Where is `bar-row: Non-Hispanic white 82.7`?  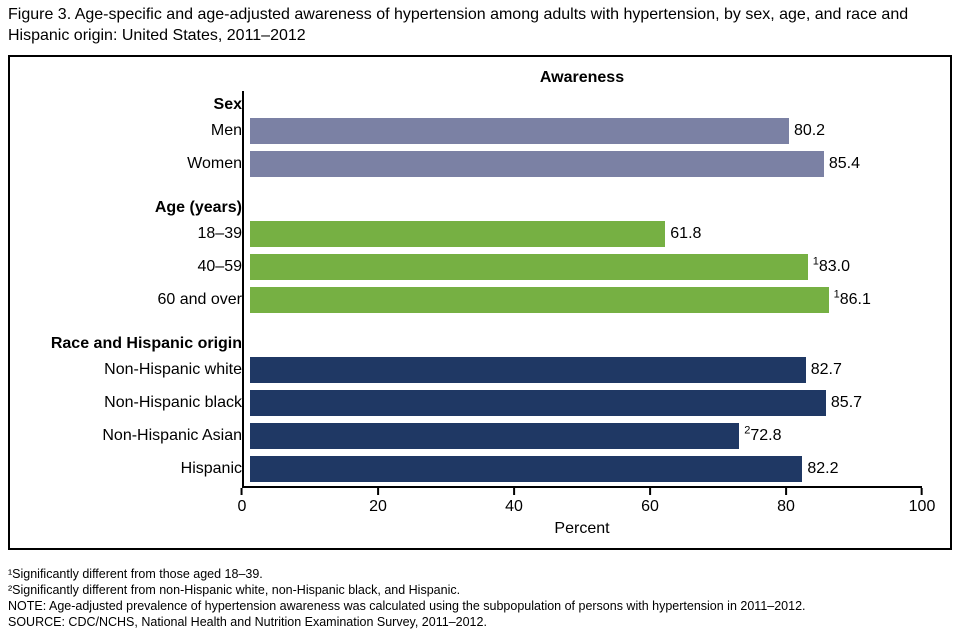 bar-row: Non-Hispanic white 82.7 is located at coordinates (480, 370).